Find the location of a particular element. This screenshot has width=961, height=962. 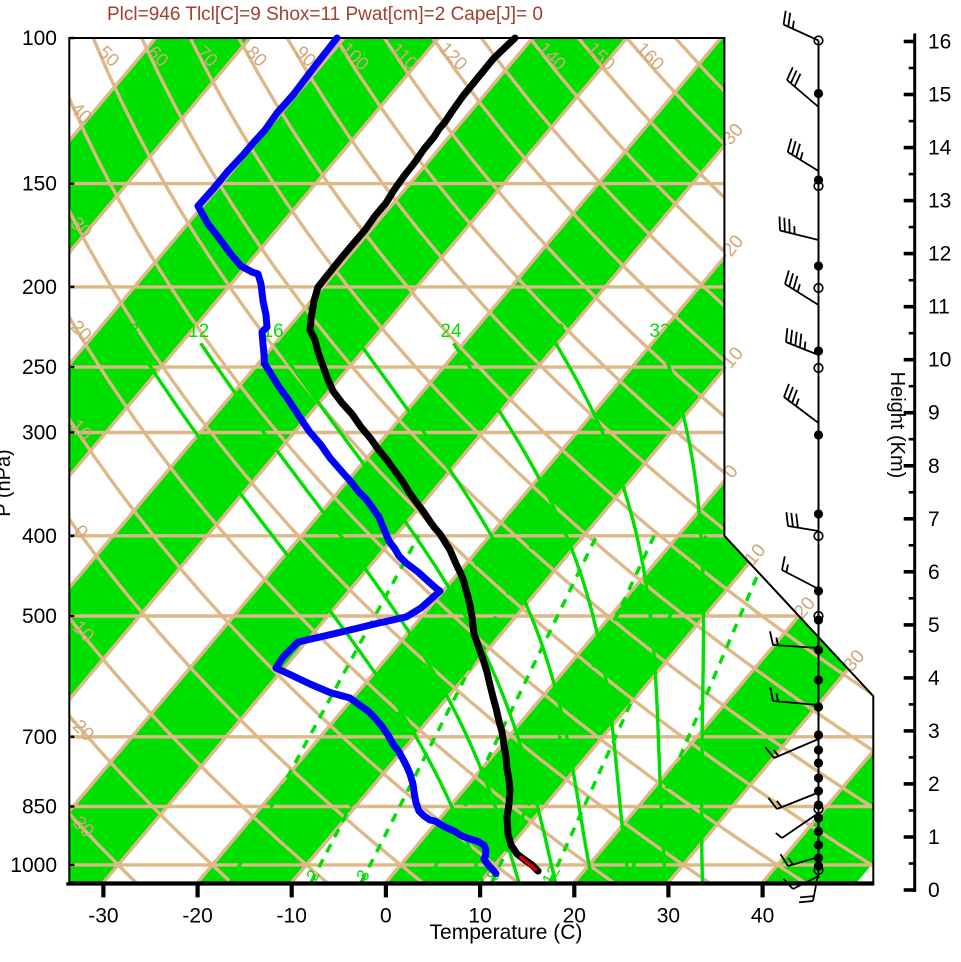

svg-text: Height (Km) is located at coordinates (897, 425).